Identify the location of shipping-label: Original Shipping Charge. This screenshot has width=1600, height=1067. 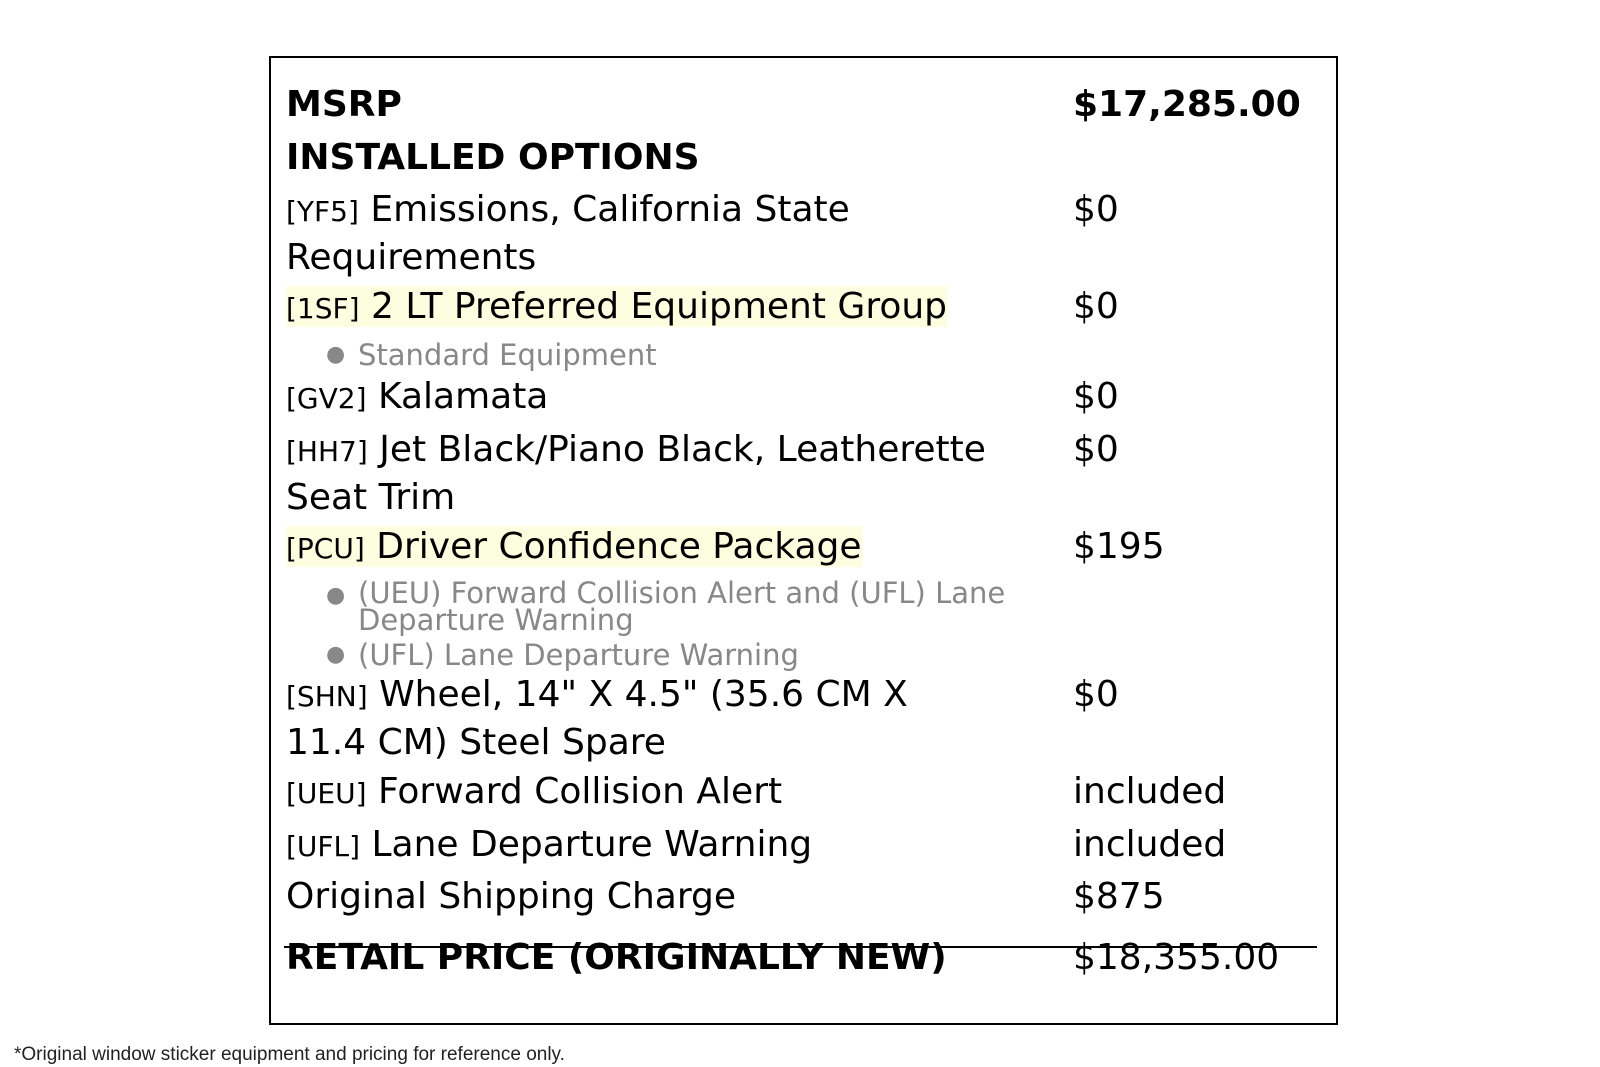
(511, 896).